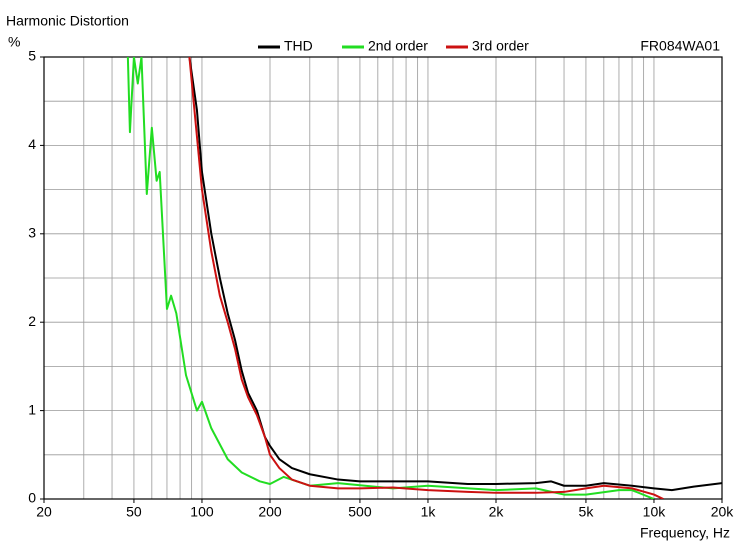 This screenshot has width=750, height=548. I want to click on x-tick-label: 500, so click(360, 512).